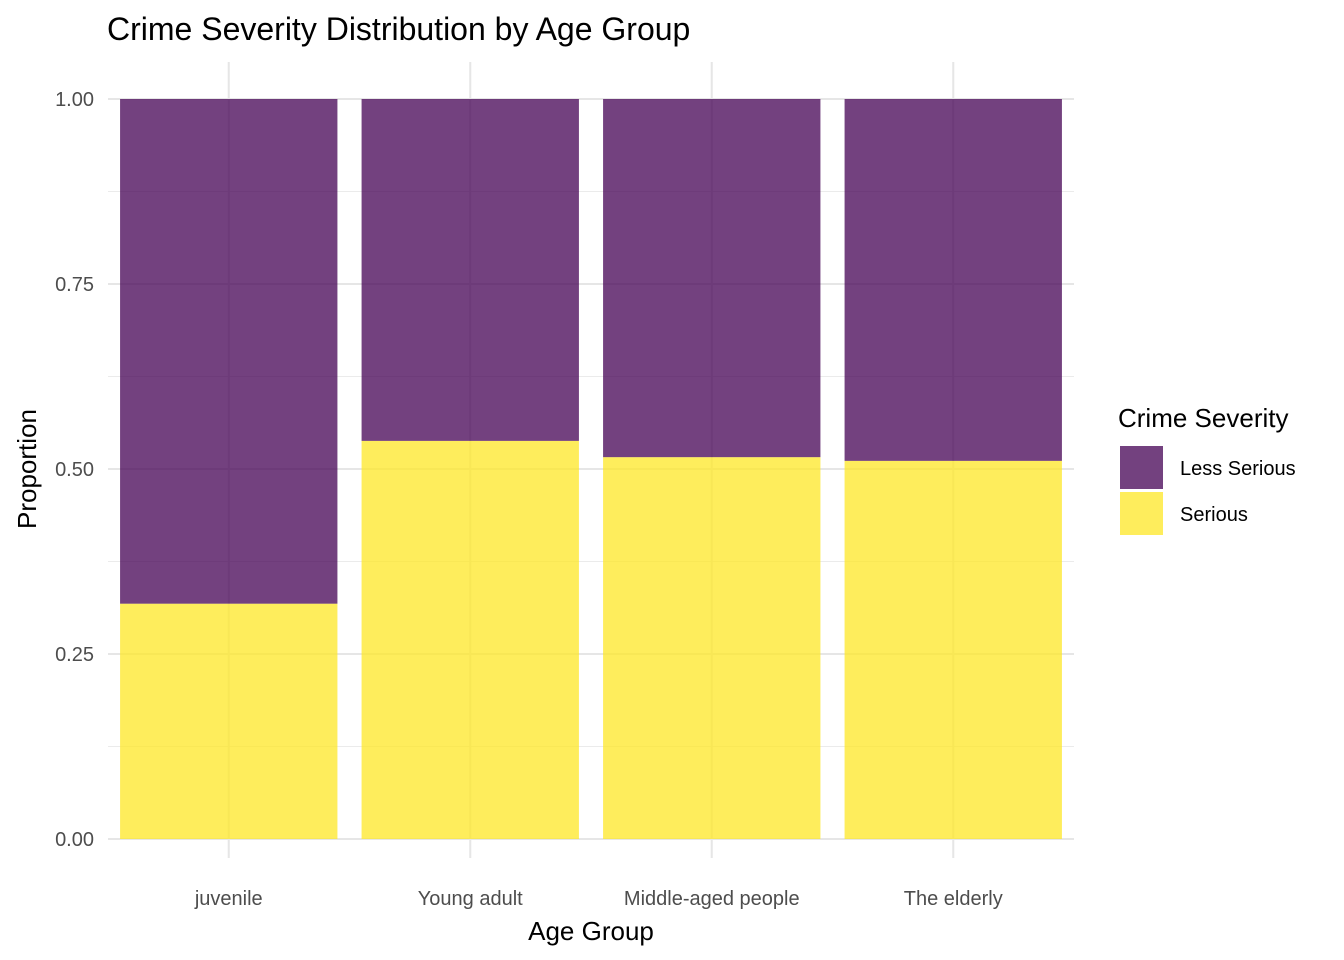  Describe the element at coordinates (1208, 490) in the screenshot. I see `legend-items: Less Serious Serious` at that location.